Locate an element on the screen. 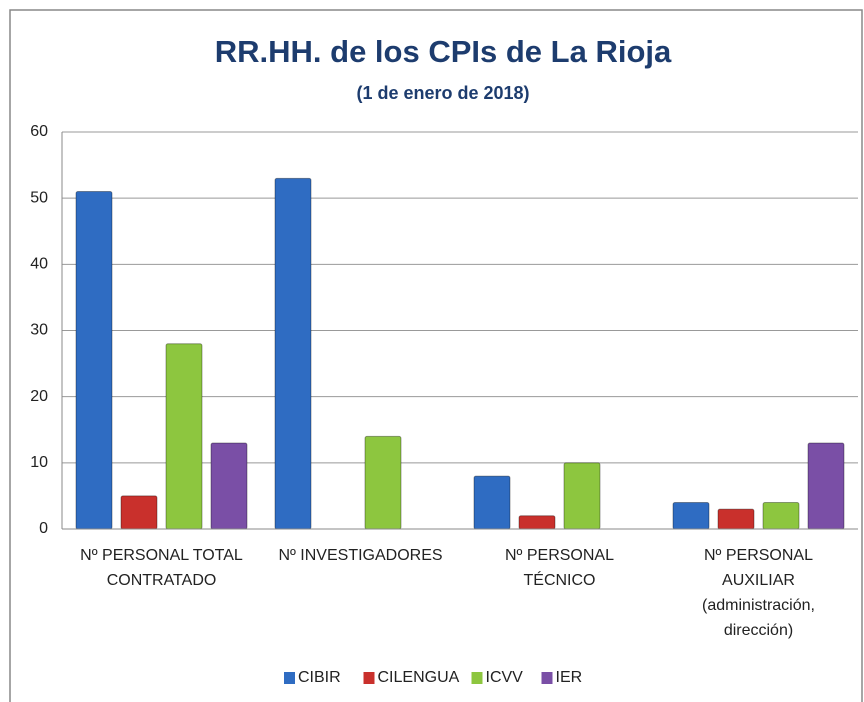  y-tick-label: 30 is located at coordinates (39, 330).